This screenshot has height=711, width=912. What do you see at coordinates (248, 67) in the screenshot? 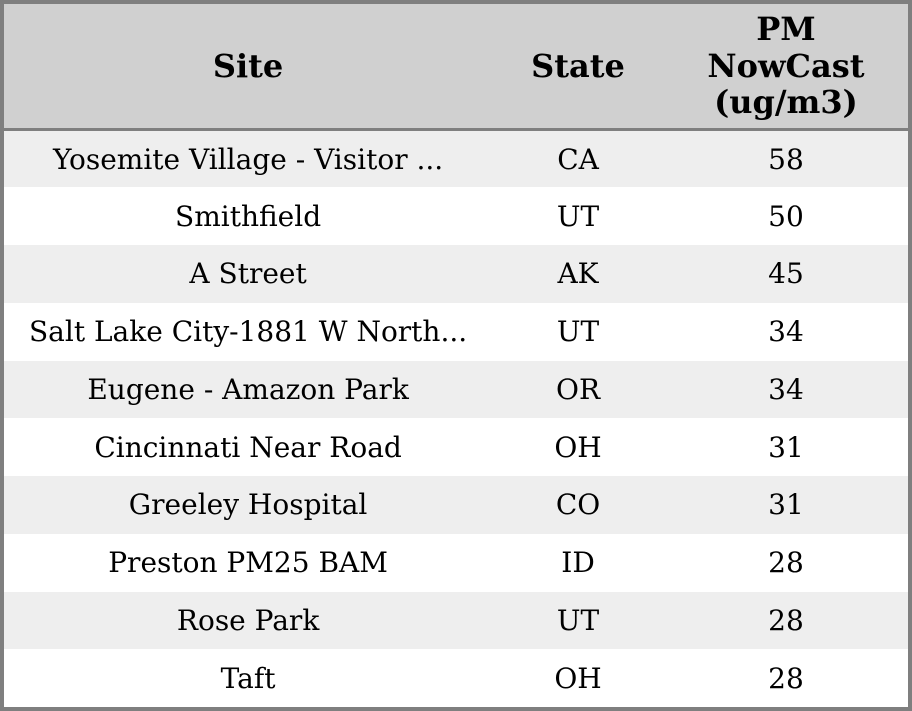
I see `column-header-site: Site` at bounding box center [248, 67].